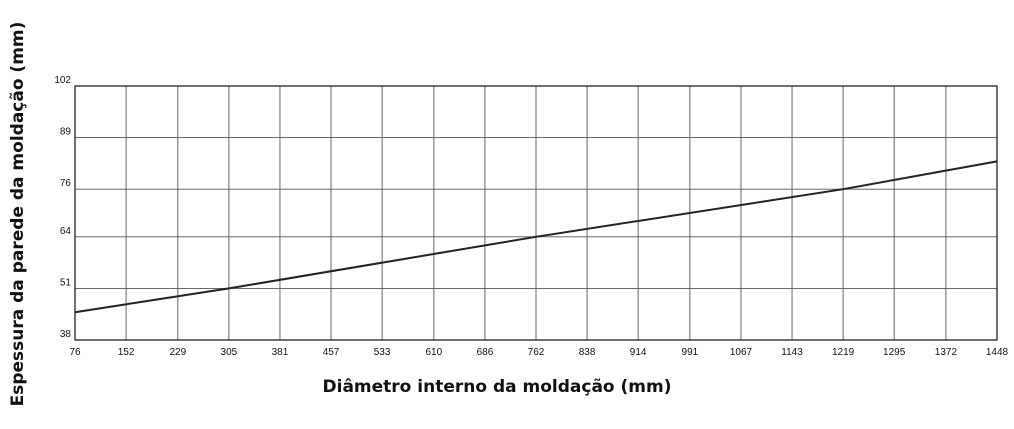 The image size is (1014, 429). What do you see at coordinates (638, 352) in the screenshot?
I see `x-tick-label: 914` at bounding box center [638, 352].